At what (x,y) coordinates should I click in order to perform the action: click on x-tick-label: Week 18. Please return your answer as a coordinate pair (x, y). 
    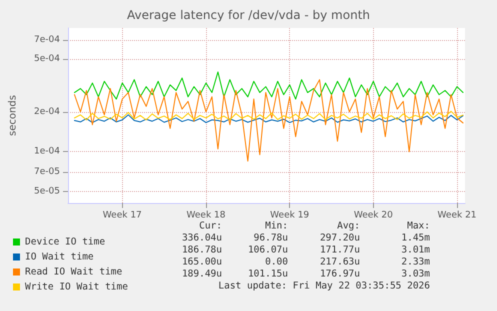
    Looking at the image, I should click on (206, 215).